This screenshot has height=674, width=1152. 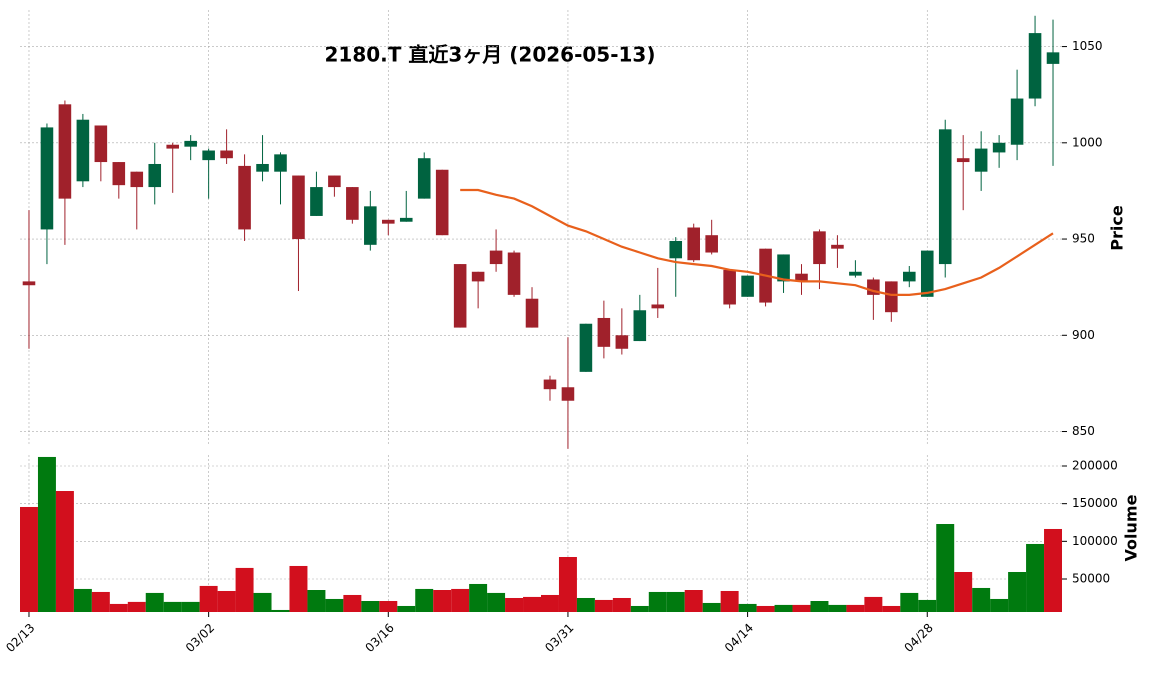 I want to click on y-tick-label: 1050, so click(x=1087, y=46).